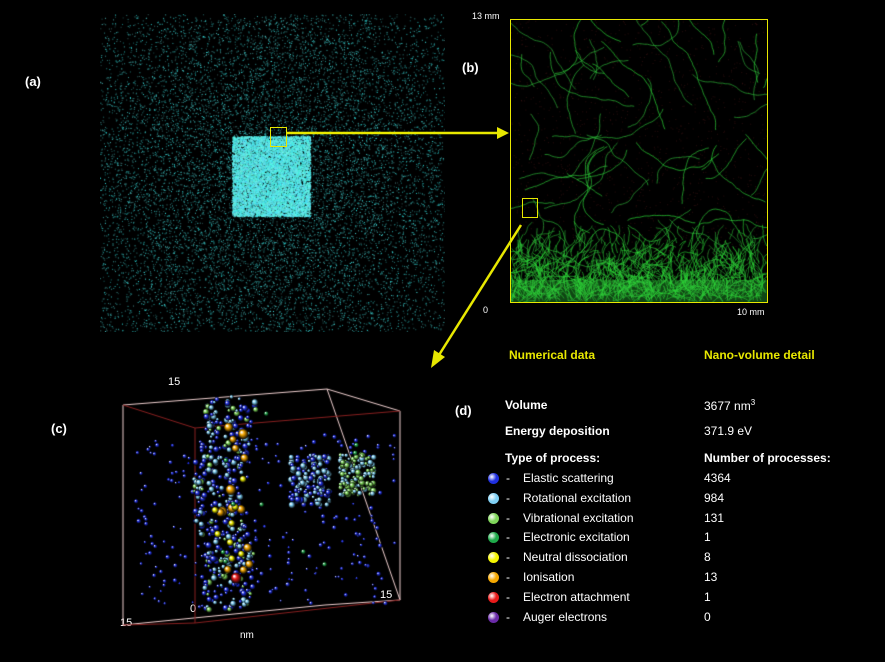 This screenshot has height=662, width=885. What do you see at coordinates (278, 137) in the screenshot?
I see `panel-a-zoom-box` at bounding box center [278, 137].